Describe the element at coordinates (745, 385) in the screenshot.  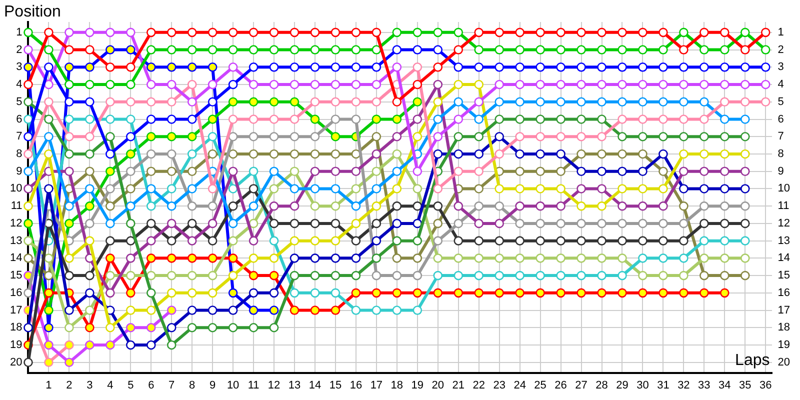
I see `x-tick-label: 35` at that location.